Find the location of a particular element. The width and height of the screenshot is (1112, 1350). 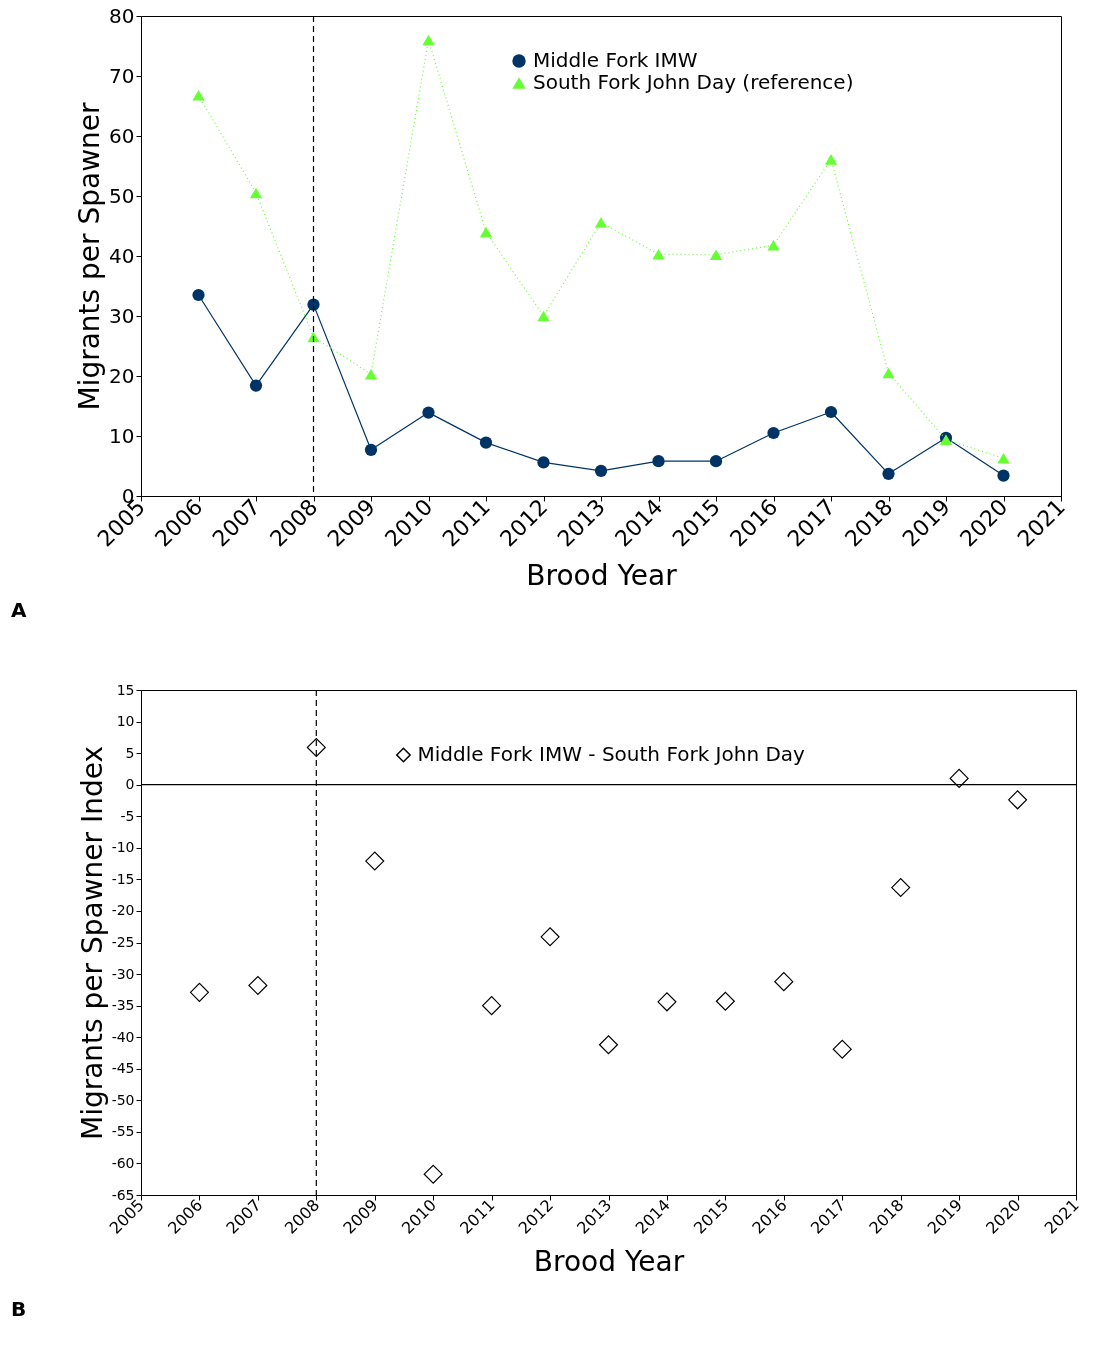

y-tick-label: -5 is located at coordinates (127, 815).